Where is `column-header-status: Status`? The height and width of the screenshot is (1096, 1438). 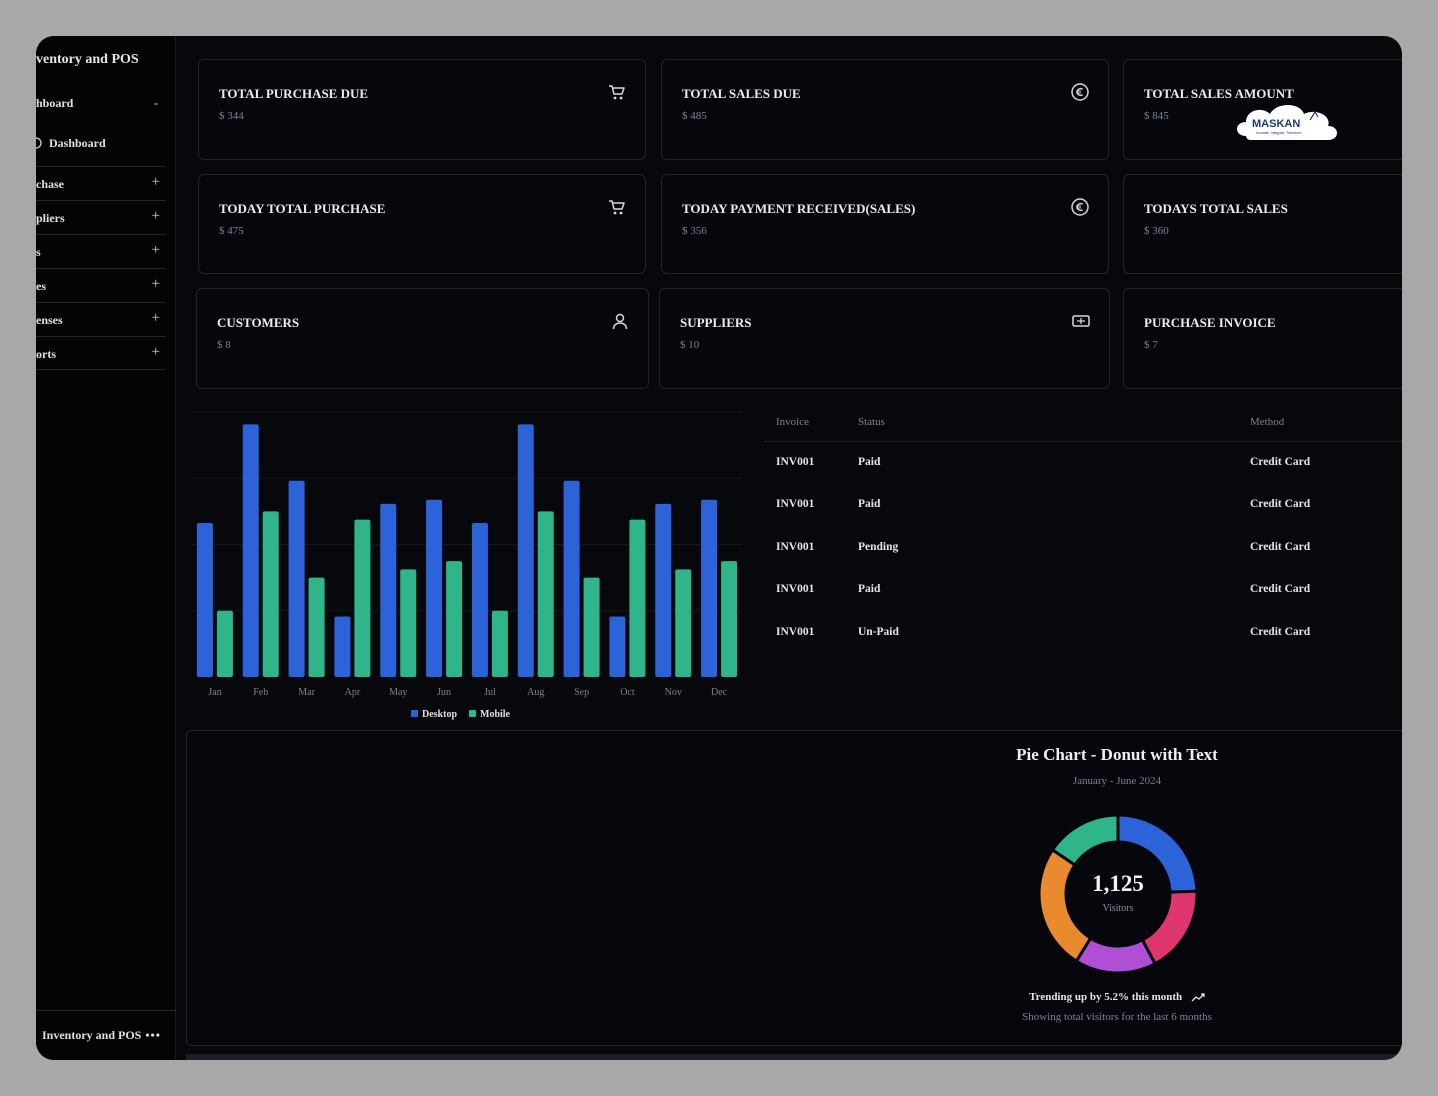
column-header-status: Status is located at coordinates (871, 422).